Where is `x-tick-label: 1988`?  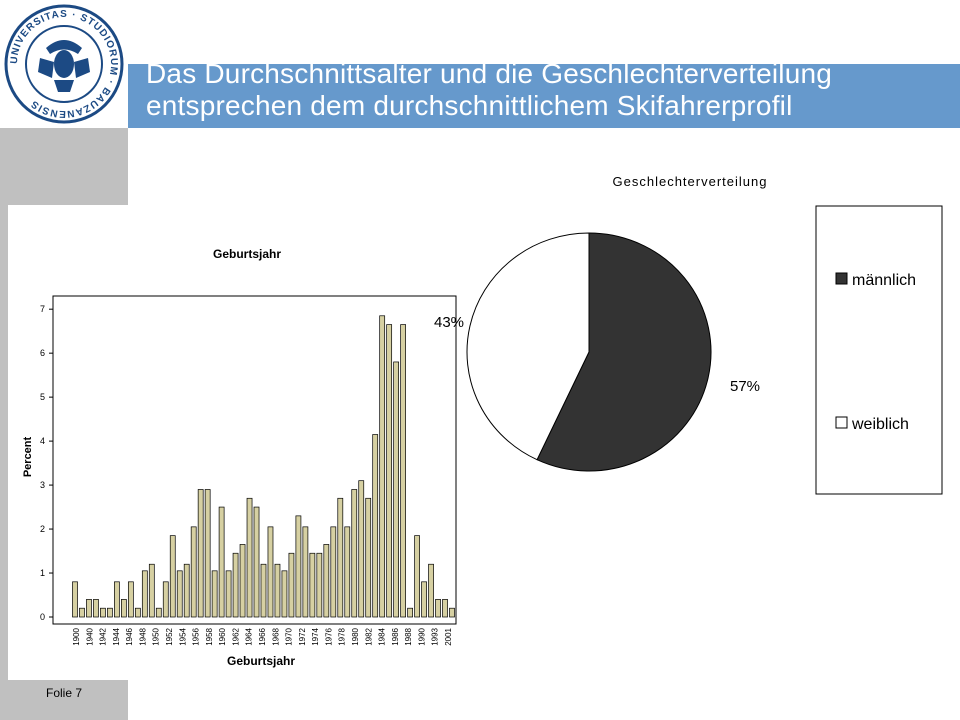 x-tick-label: 1988 is located at coordinates (408, 636).